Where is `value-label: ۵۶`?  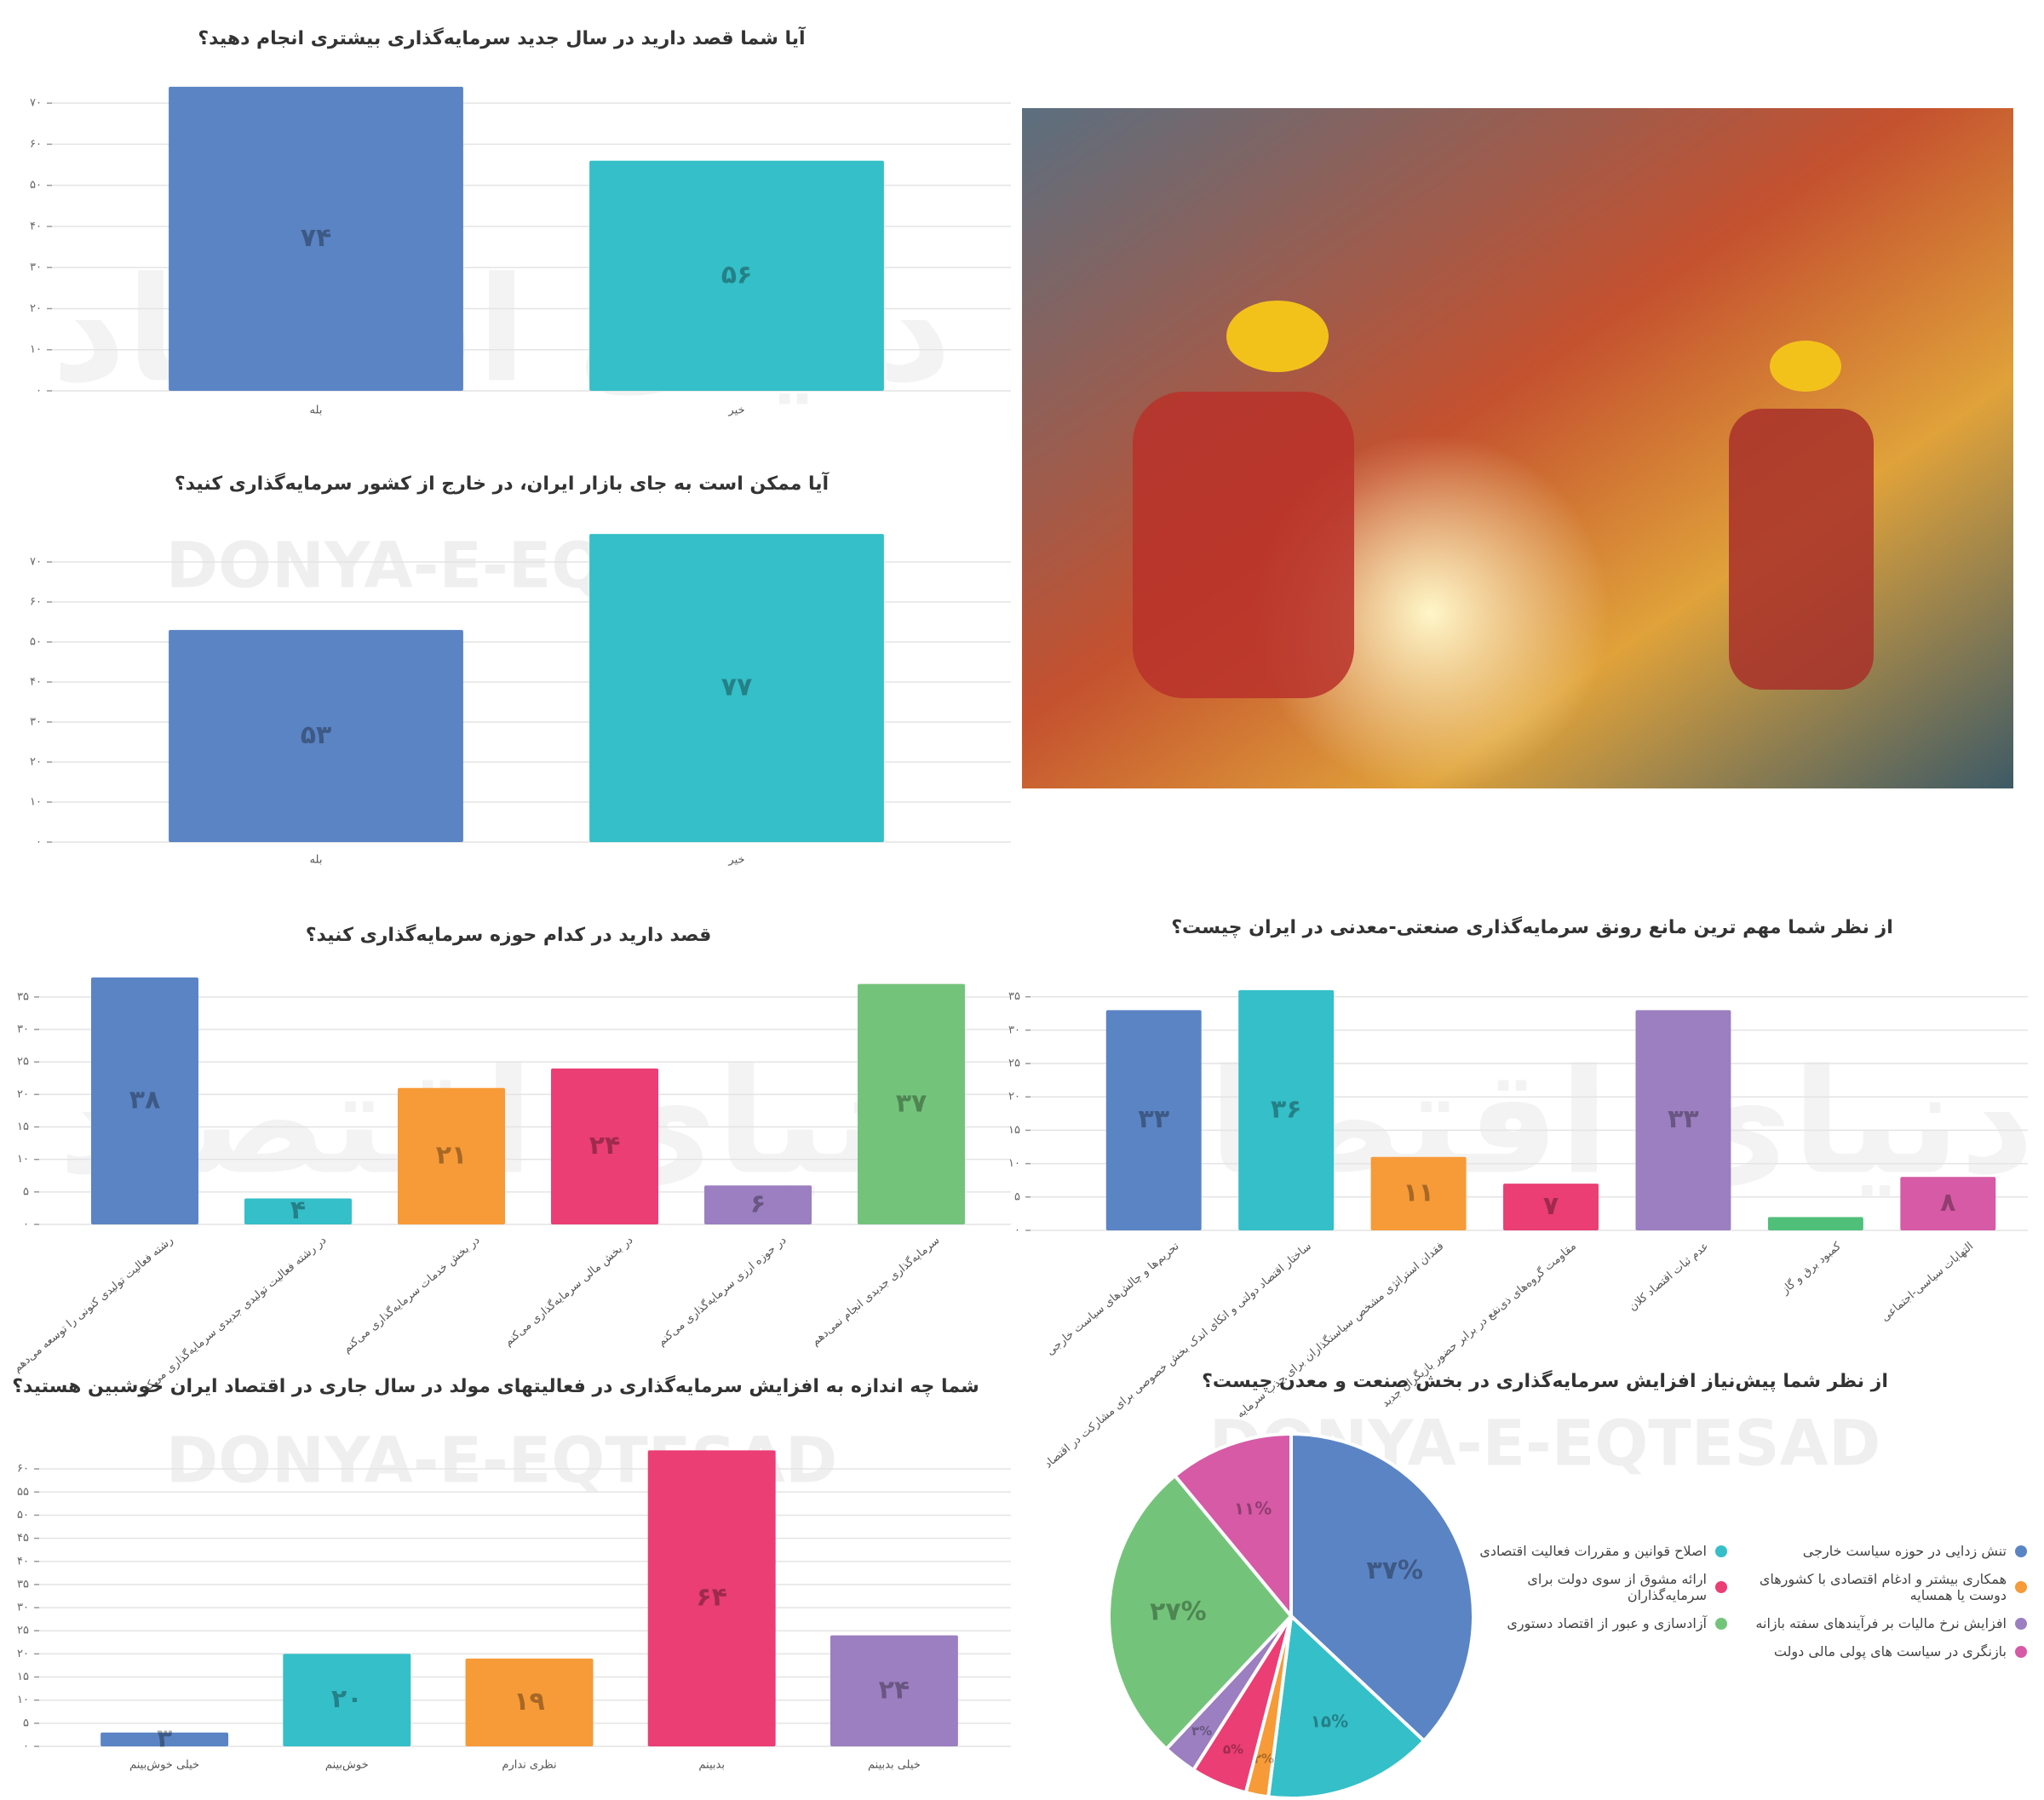 value-label: ۵۶ is located at coordinates (737, 274).